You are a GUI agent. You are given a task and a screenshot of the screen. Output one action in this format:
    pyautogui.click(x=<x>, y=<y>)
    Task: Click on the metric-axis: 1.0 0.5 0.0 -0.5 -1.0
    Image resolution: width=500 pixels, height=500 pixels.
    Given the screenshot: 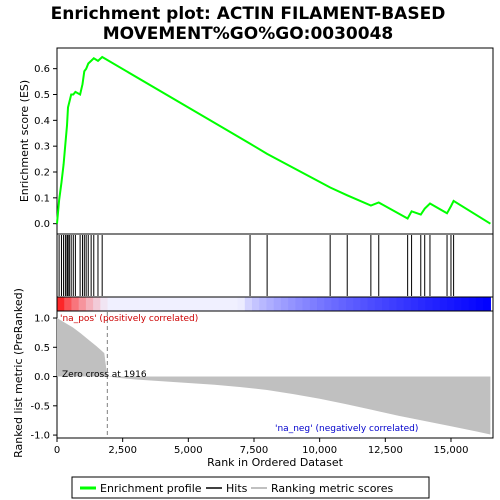 What is the action you would take?
    pyautogui.click(x=43, y=378)
    